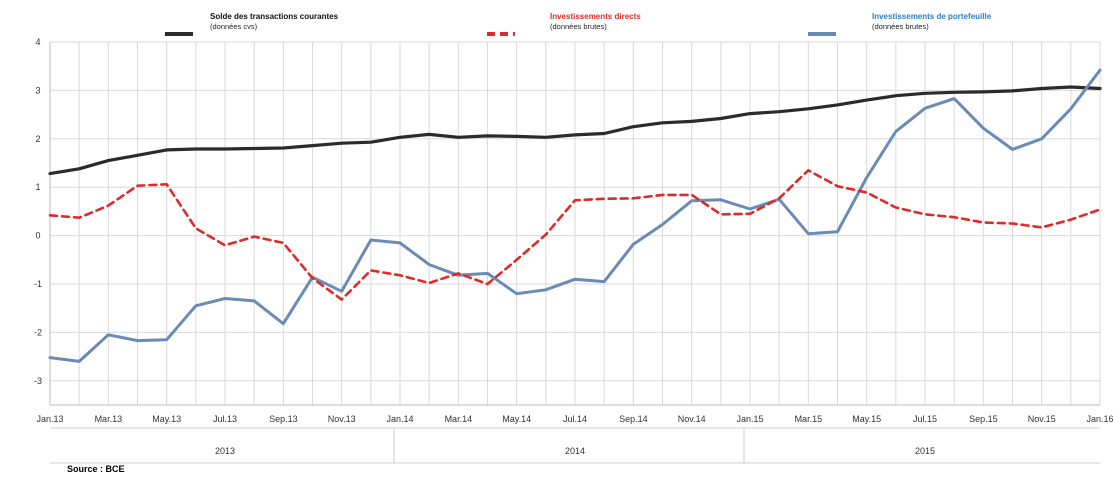  I want to click on x-tick-label: Jan.14, so click(399, 419).